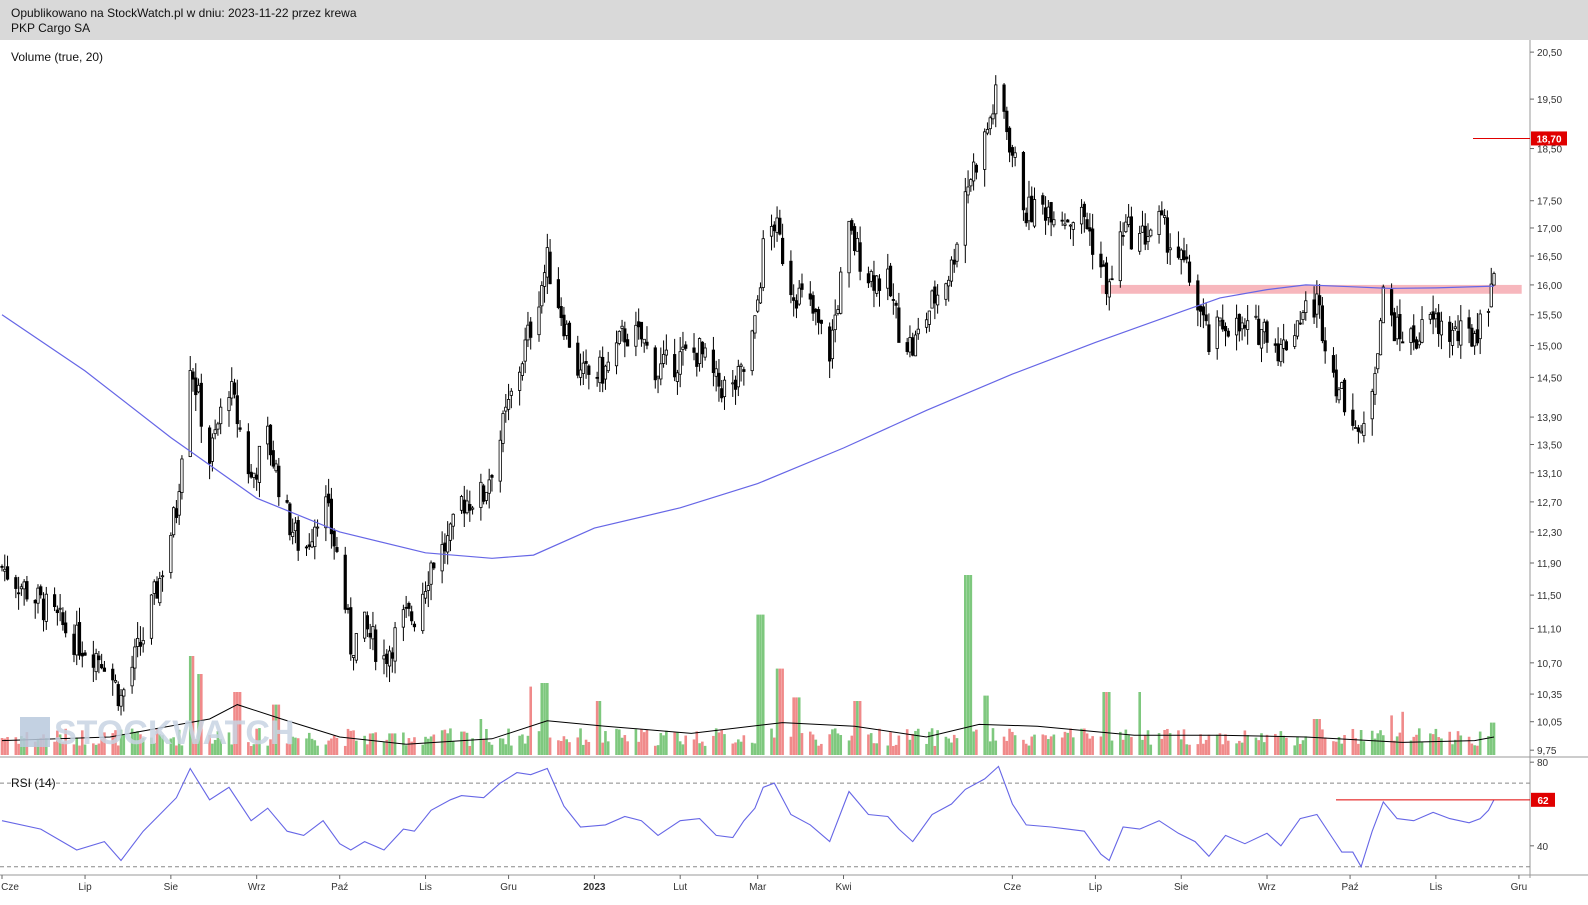 The image size is (1588, 905). What do you see at coordinates (748, 724) in the screenshot?
I see `volume-average-line` at bounding box center [748, 724].